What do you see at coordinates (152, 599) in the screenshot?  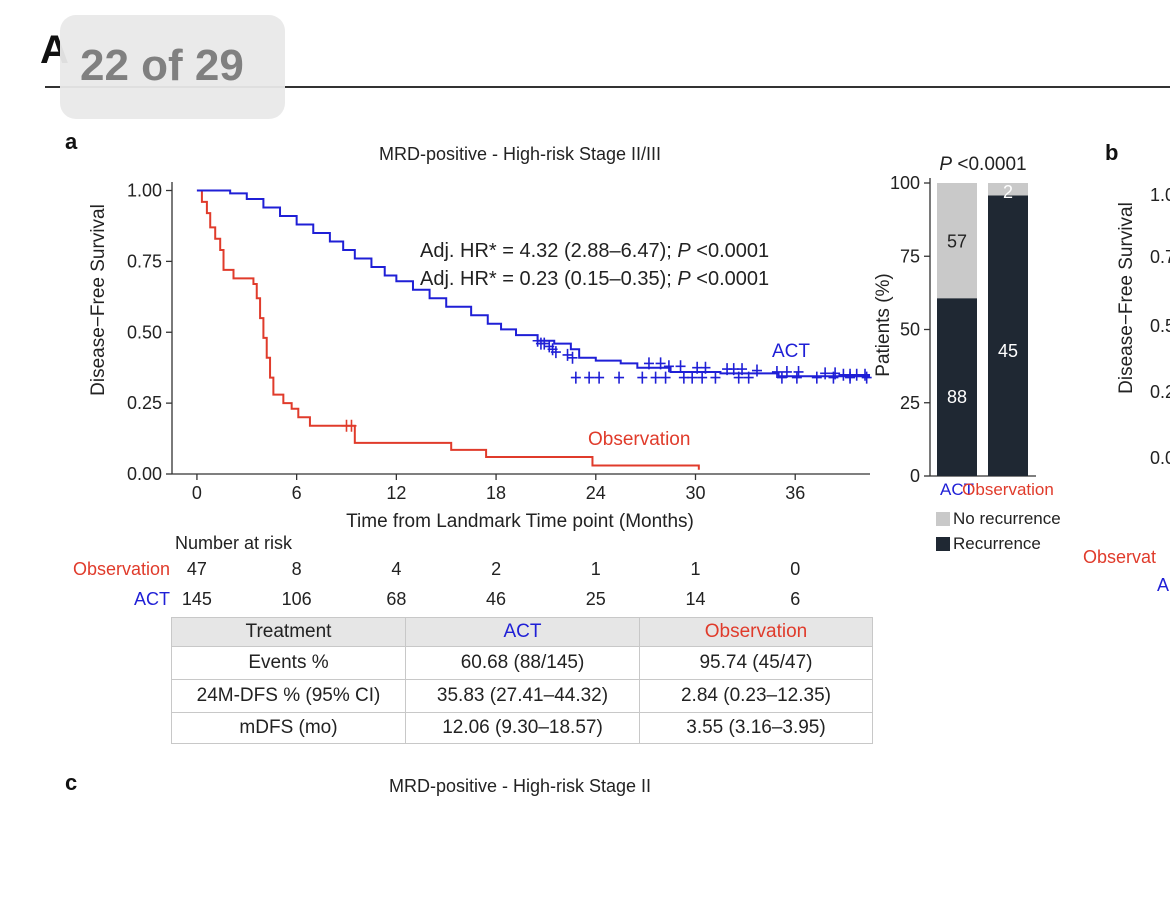 I see `risk-row-act-label: ACT` at bounding box center [152, 599].